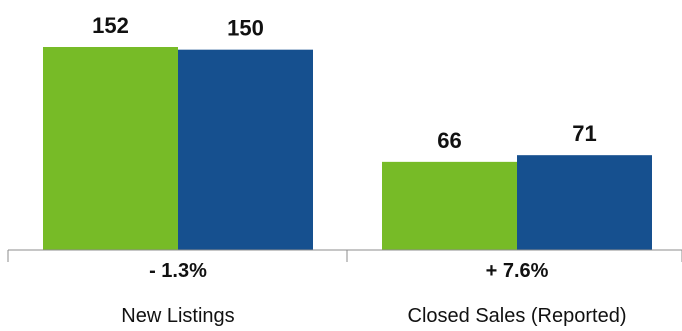 Image resolution: width=682 pixels, height=331 pixels. Describe the element at coordinates (344, 255) in the screenshot. I see `x-axis` at that location.